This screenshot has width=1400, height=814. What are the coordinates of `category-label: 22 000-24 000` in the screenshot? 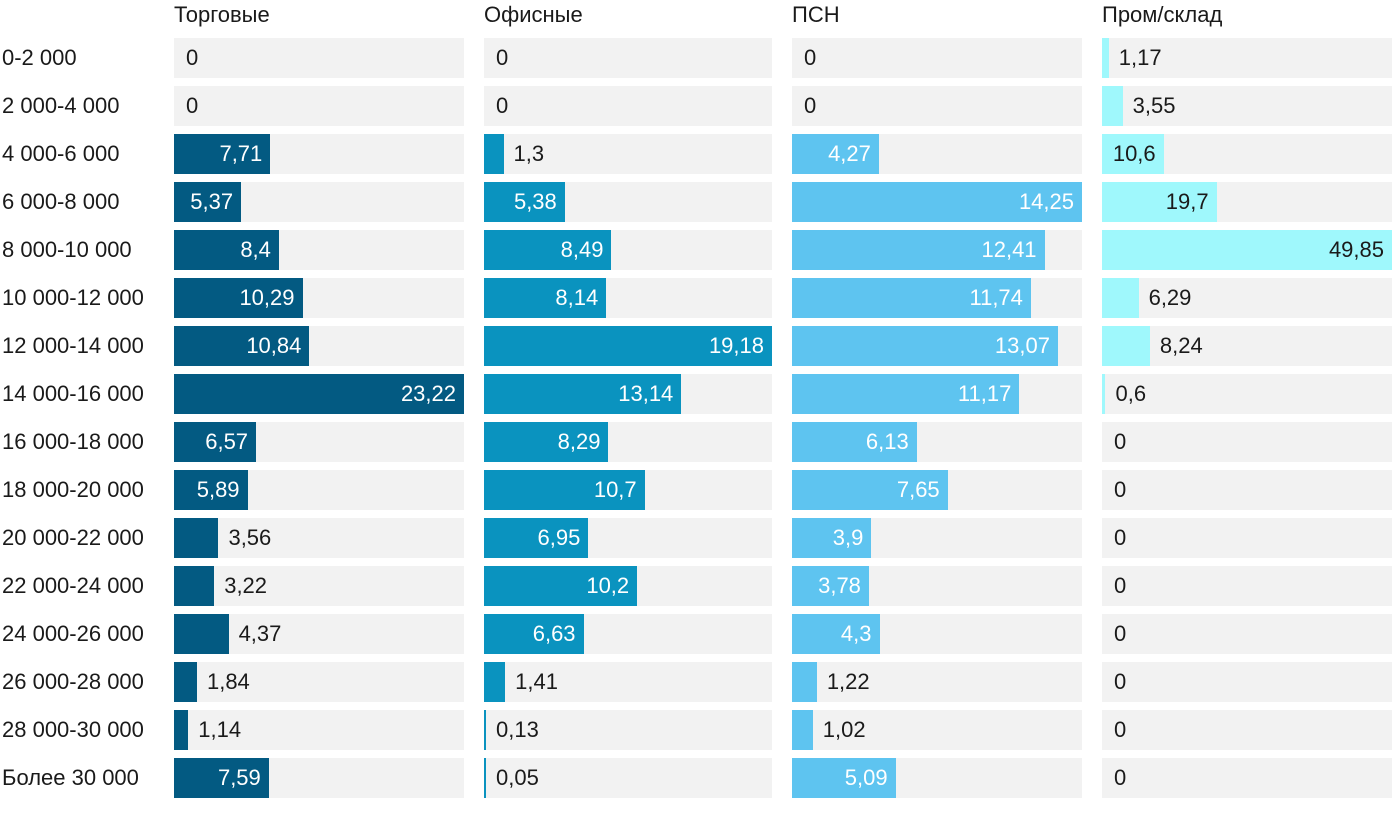 It's located at (73, 585).